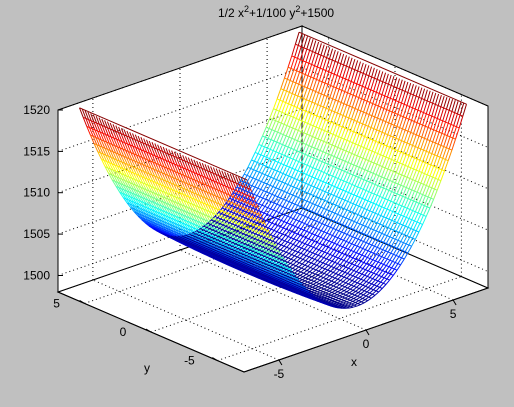  Describe the element at coordinates (276, 12) in the screenshot. I see `chart-title: 1/2 x2+1/100 y2+1500` at that location.